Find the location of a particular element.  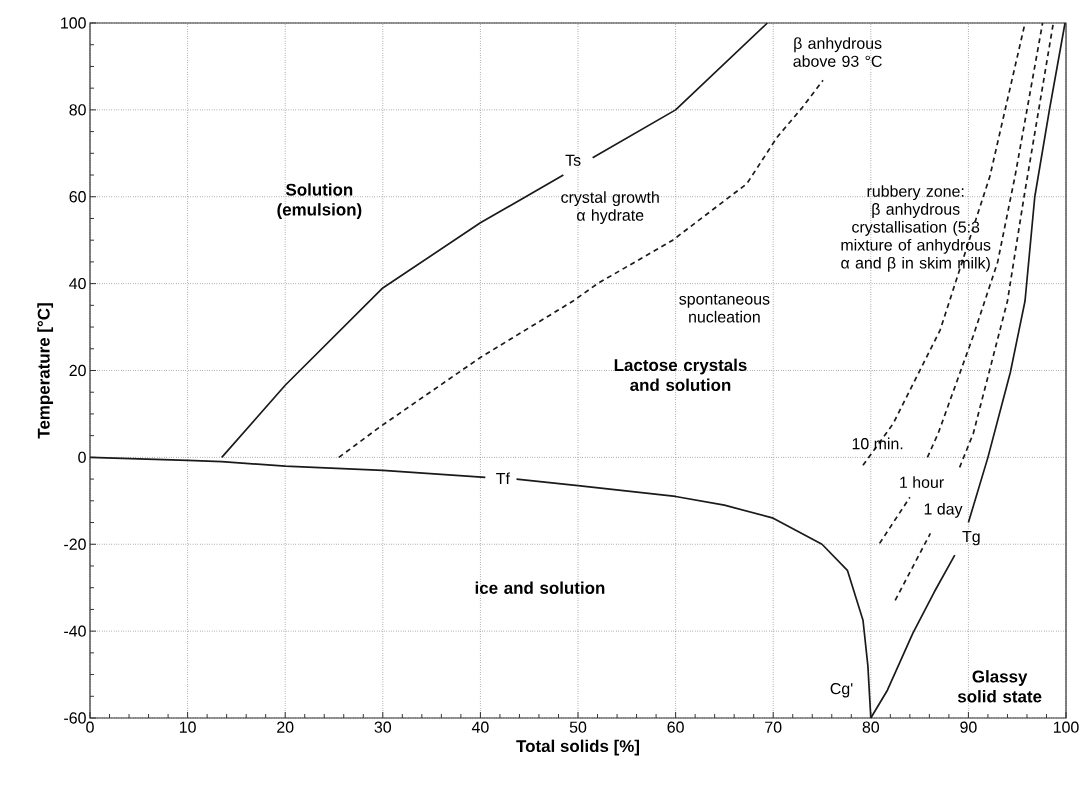

annotation: ice and solution is located at coordinates (540, 587).